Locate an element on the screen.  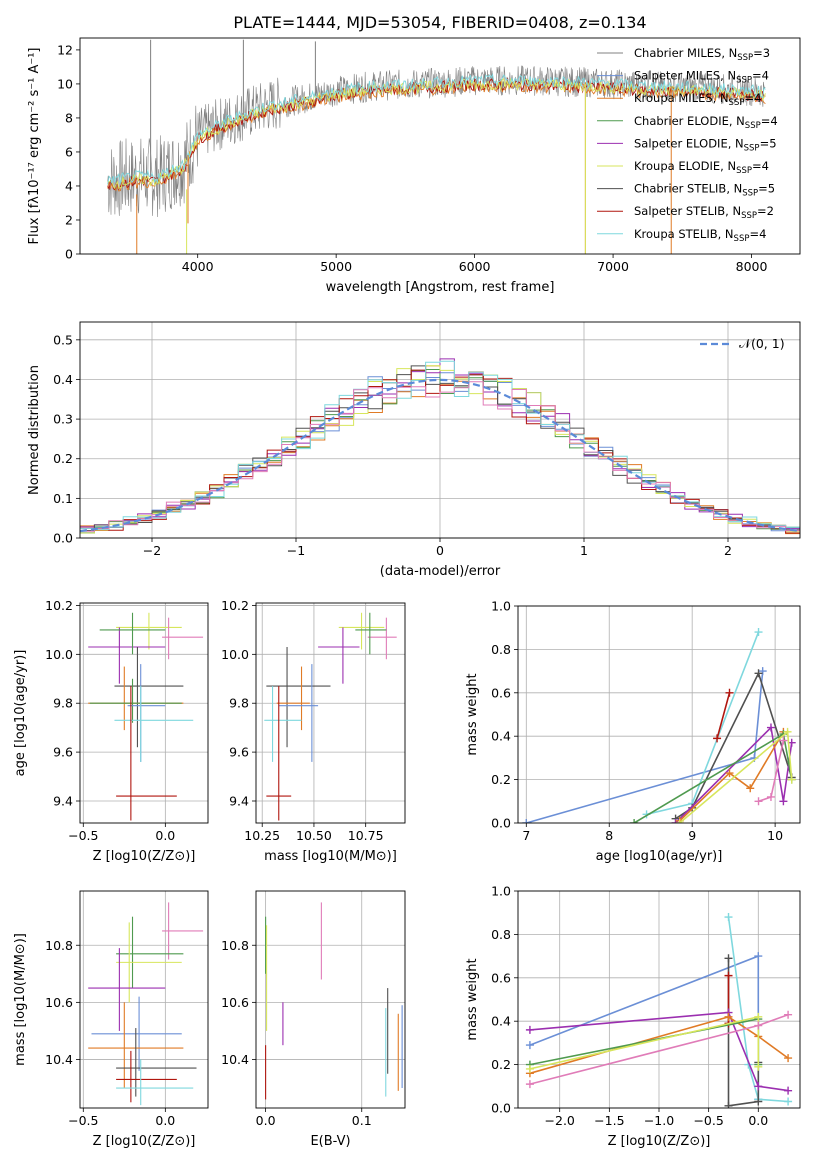
legend-label-normal: 𝒩(0, 1) is located at coordinates (762, 343).